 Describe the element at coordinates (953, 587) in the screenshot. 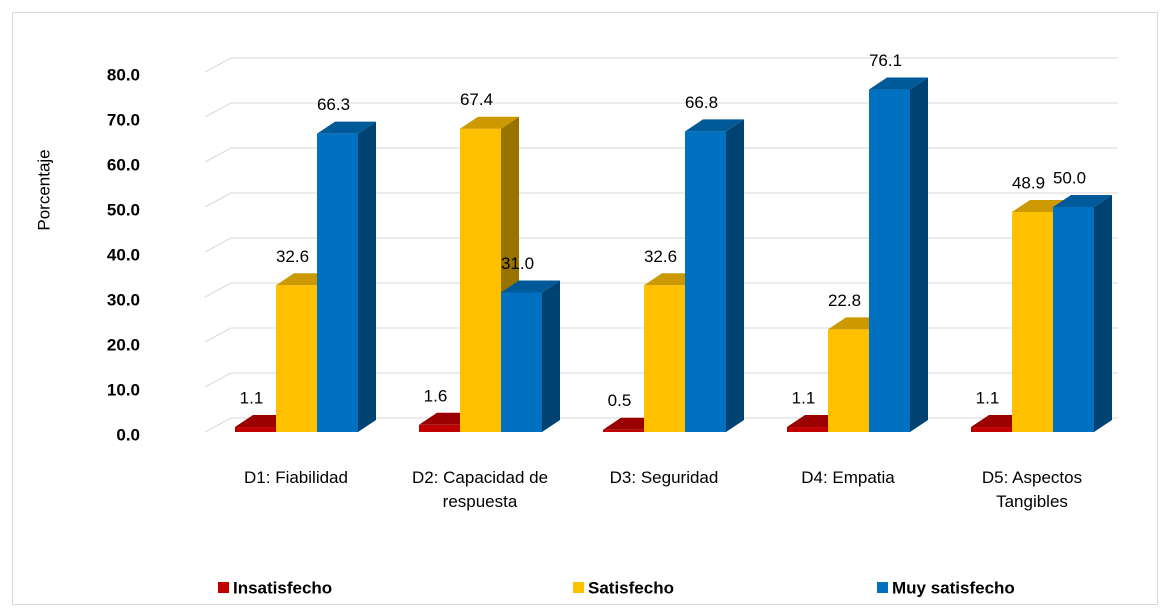

I see `legend-label: Muy satisfecho` at that location.